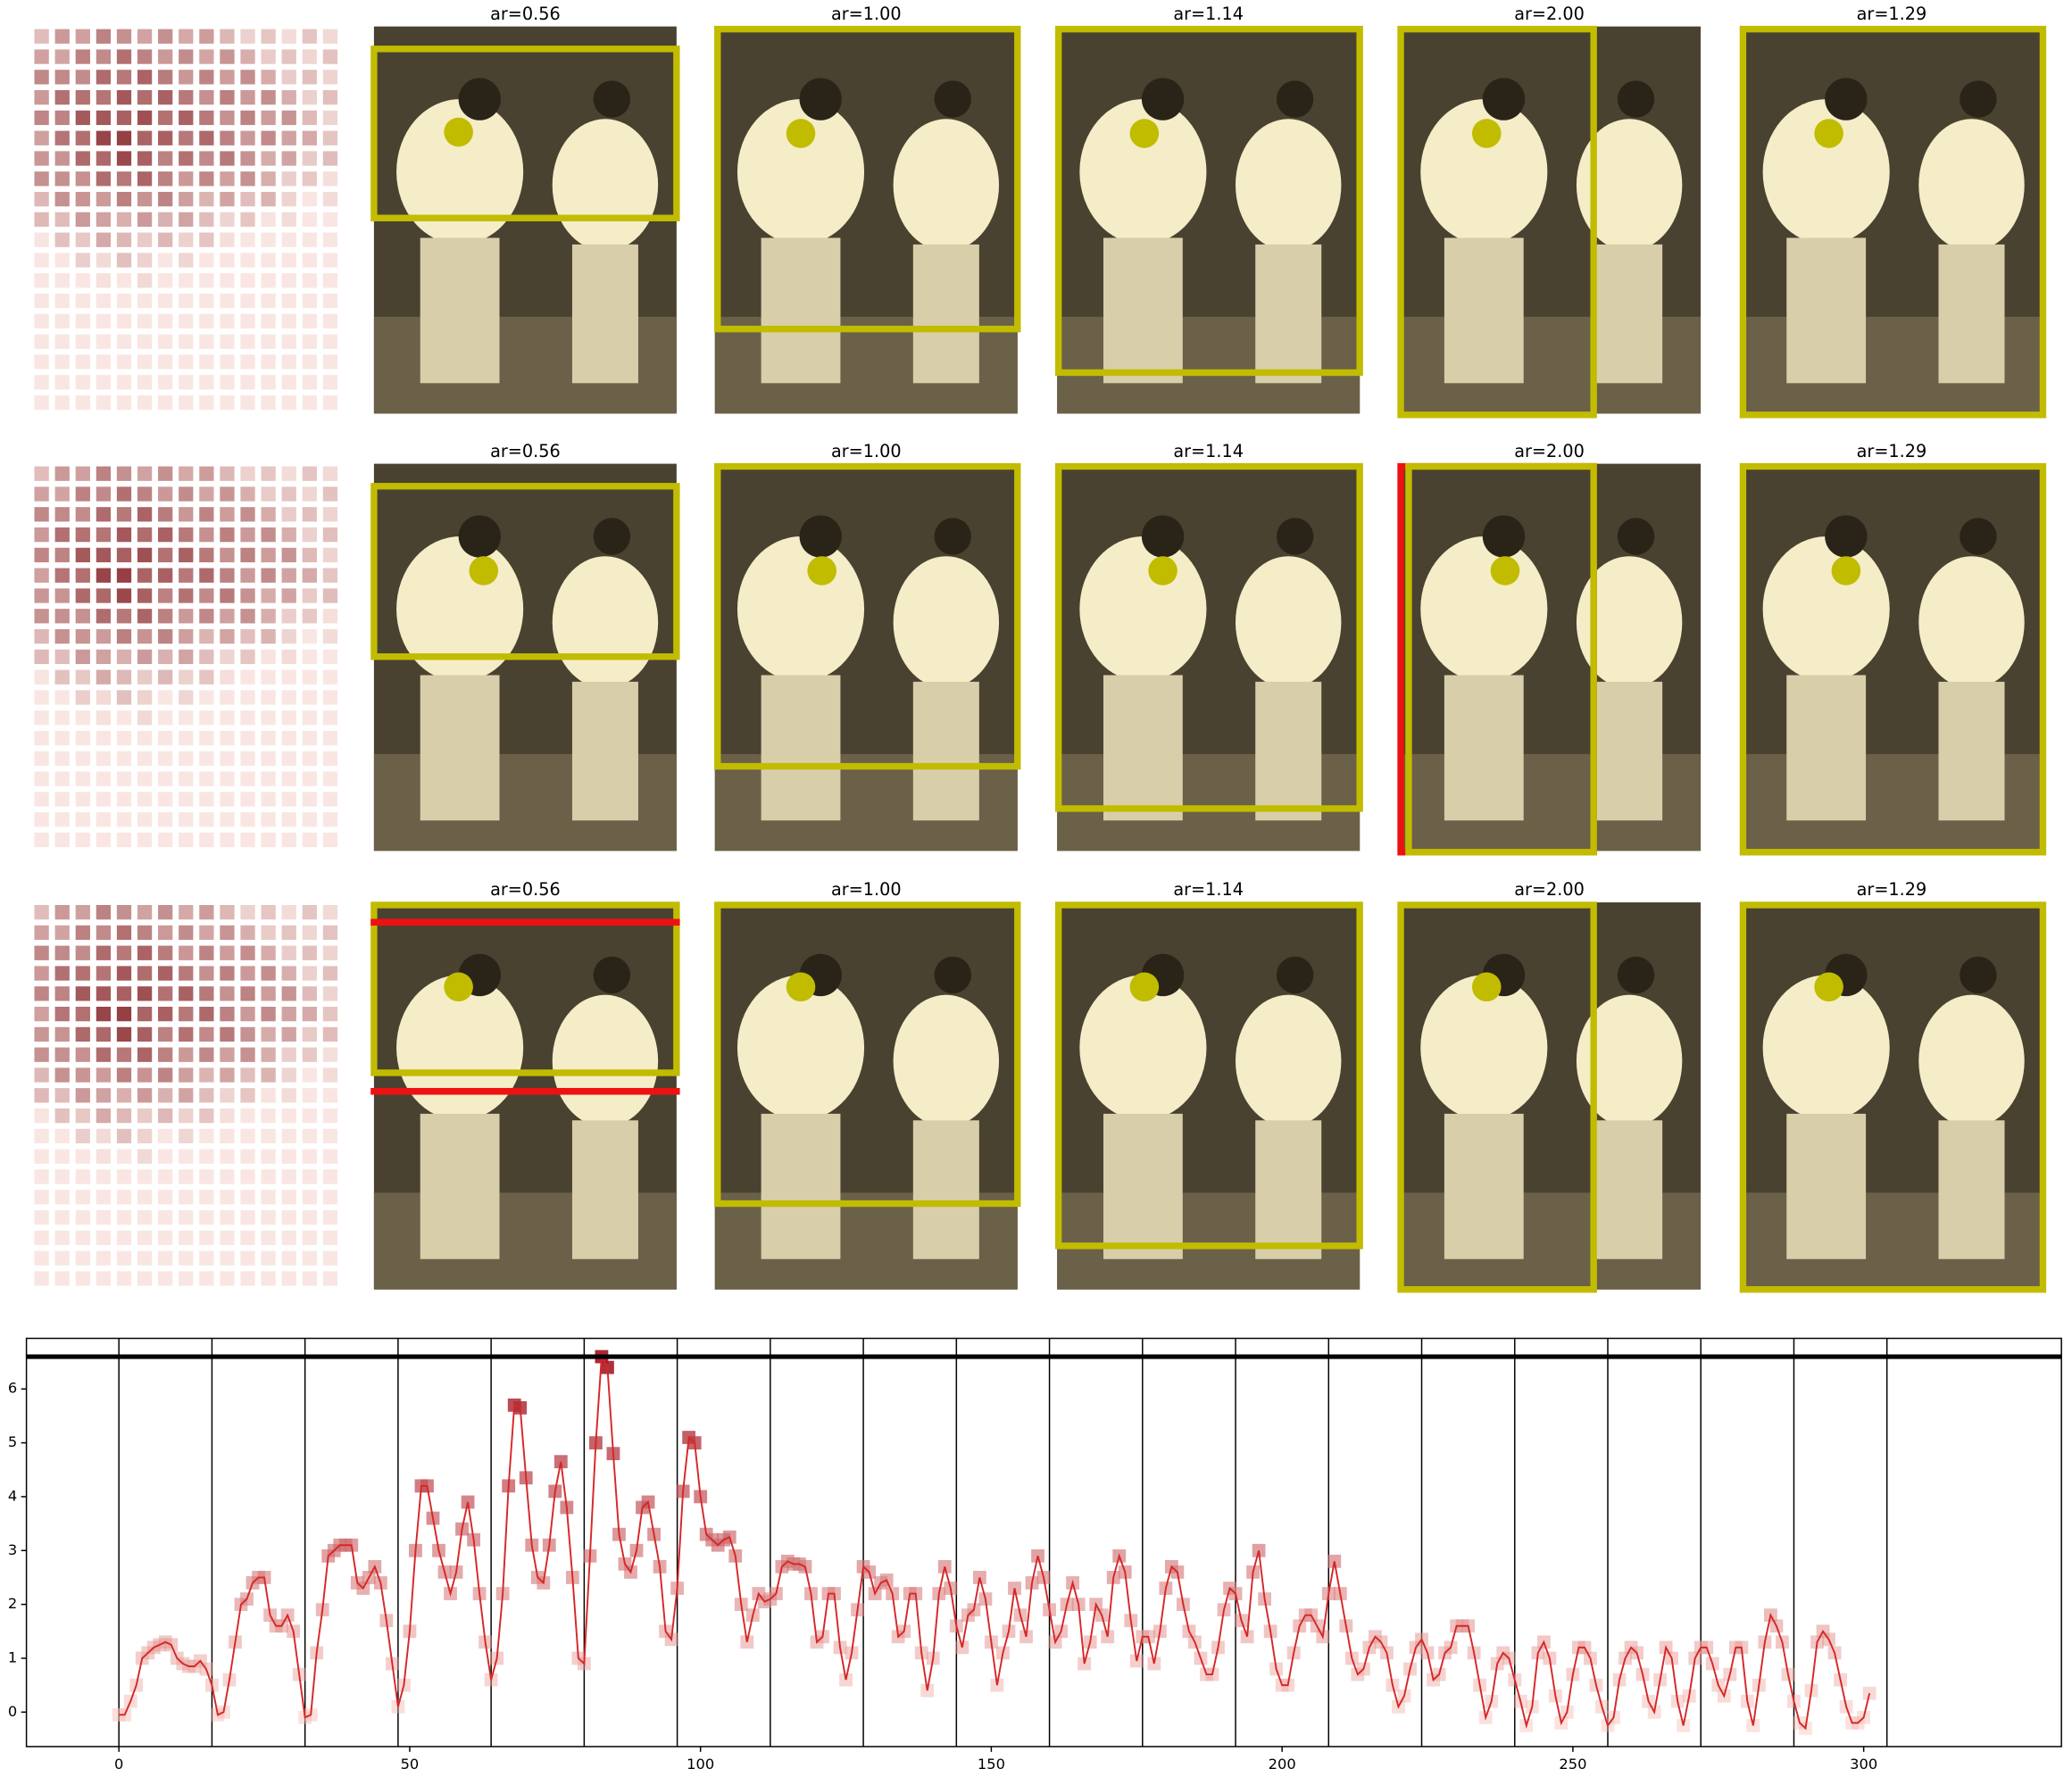 This screenshot has width=2072, height=1777. What do you see at coordinates (700, 1764) in the screenshot?
I see `x-tick-label: 100` at bounding box center [700, 1764].